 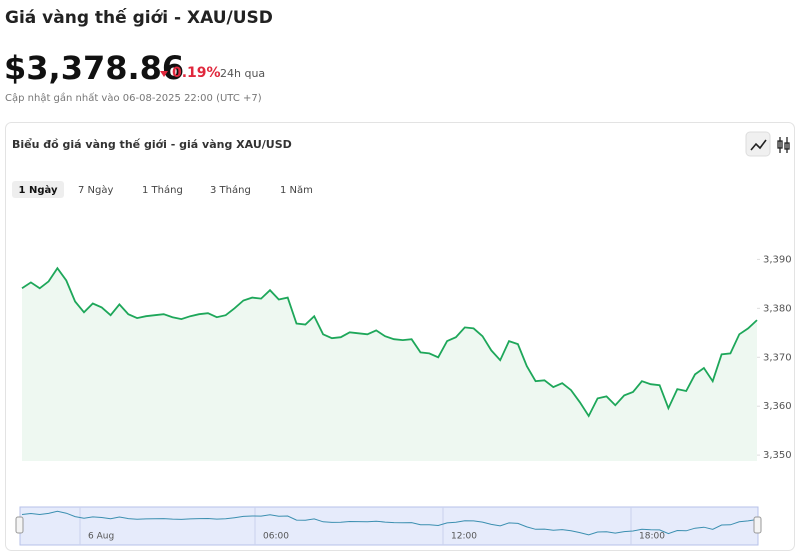 What do you see at coordinates (19, 525) in the screenshot?
I see `nav-handle-left` at bounding box center [19, 525].